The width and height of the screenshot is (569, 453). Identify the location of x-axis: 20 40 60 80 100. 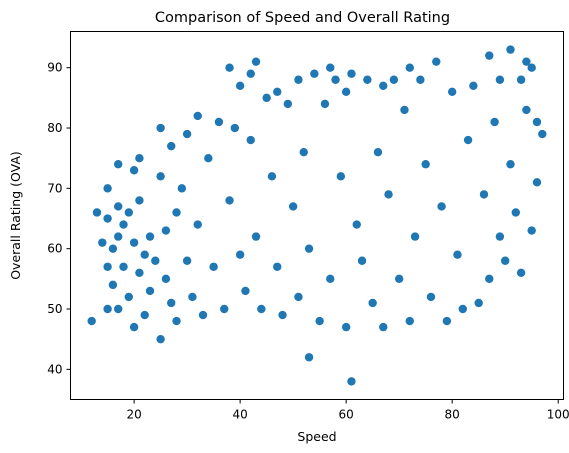
(347, 410).